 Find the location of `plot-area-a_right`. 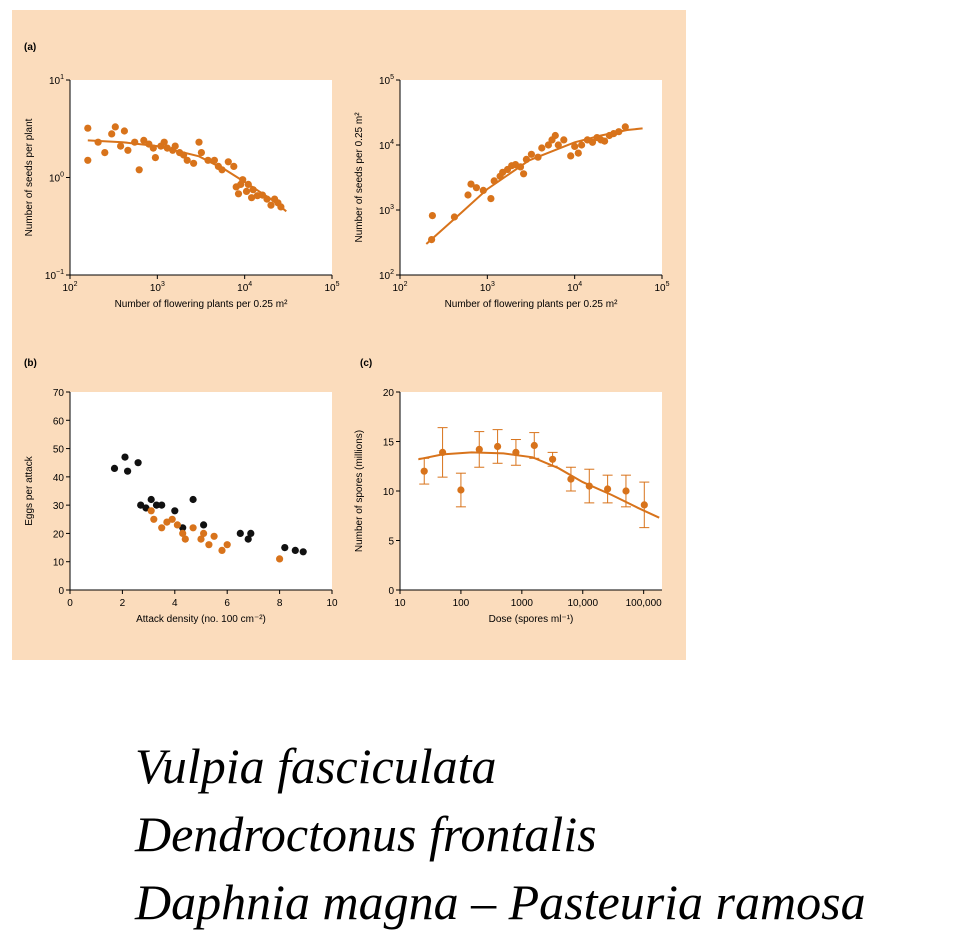

plot-area-a_right is located at coordinates (531, 177).